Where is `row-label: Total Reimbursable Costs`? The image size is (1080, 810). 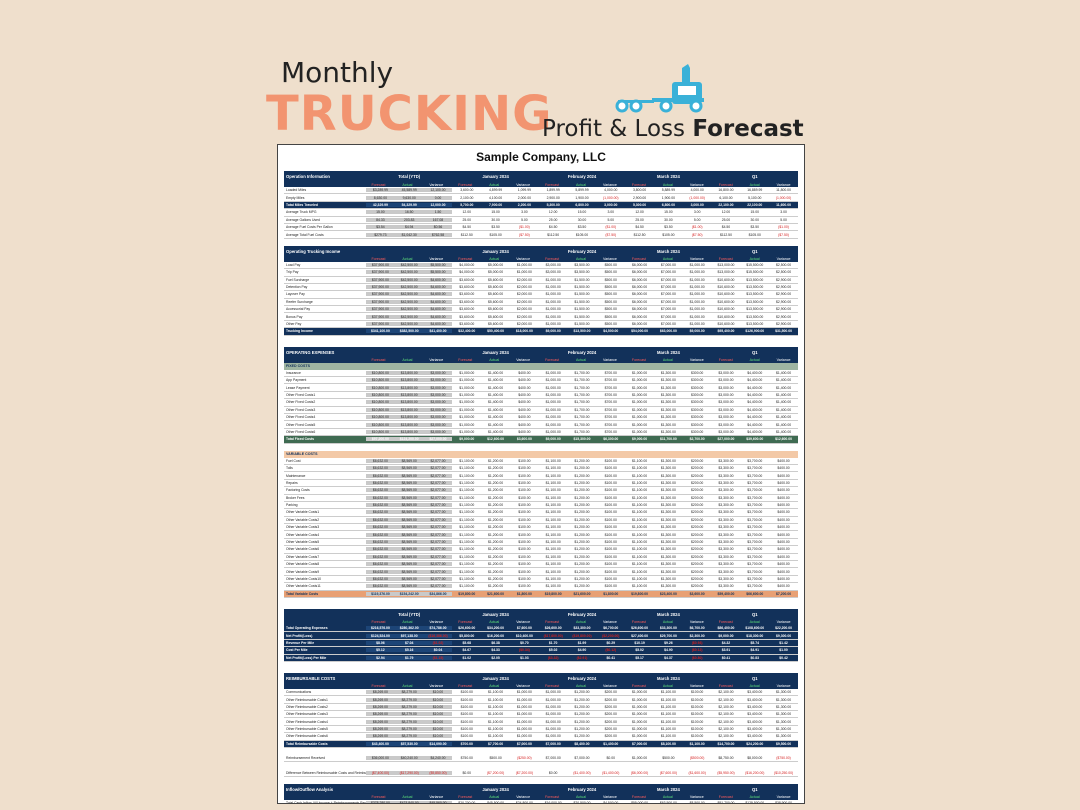
row-label: Total Reimbursable Costs is located at coordinates (307, 743).